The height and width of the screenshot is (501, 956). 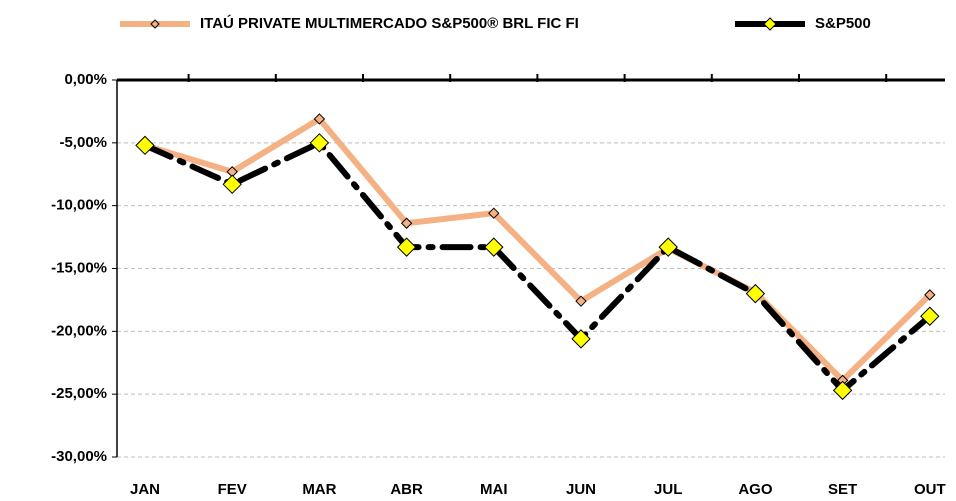 What do you see at coordinates (842, 489) in the screenshot?
I see `x-tick-label: SET` at bounding box center [842, 489].